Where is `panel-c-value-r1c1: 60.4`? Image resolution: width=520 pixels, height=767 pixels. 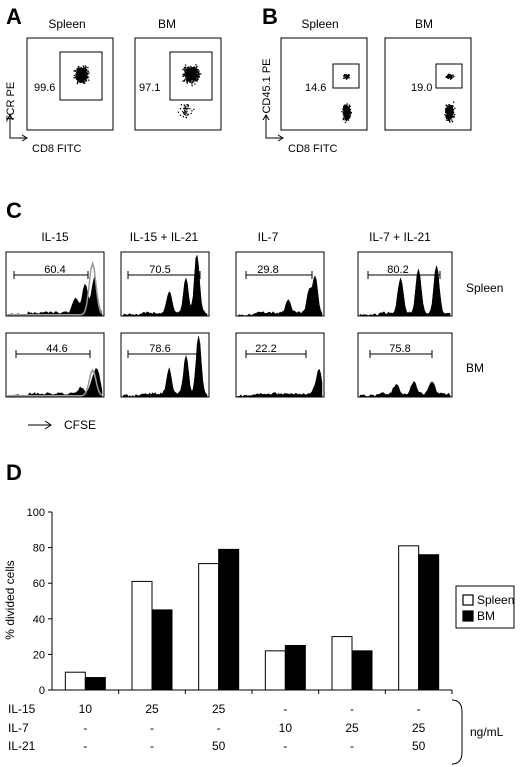 panel-c-value-r1c1: 60.4 is located at coordinates (54, 270).